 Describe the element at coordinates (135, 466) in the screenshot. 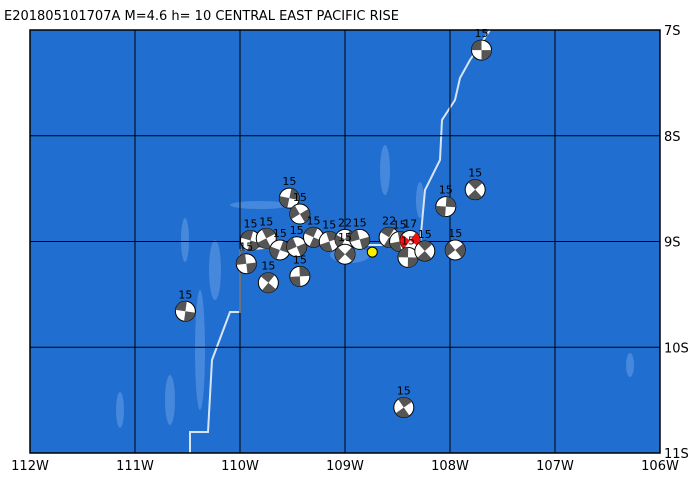

I see `x-tick-label: 111W` at that location.